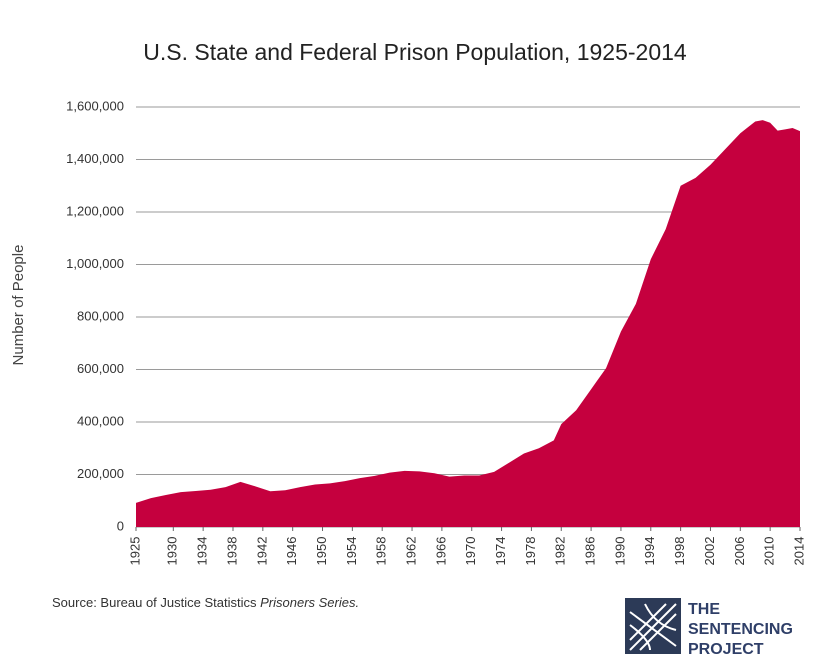  What do you see at coordinates (769, 551) in the screenshot?
I see `x-tick-label: 2010` at bounding box center [769, 551].